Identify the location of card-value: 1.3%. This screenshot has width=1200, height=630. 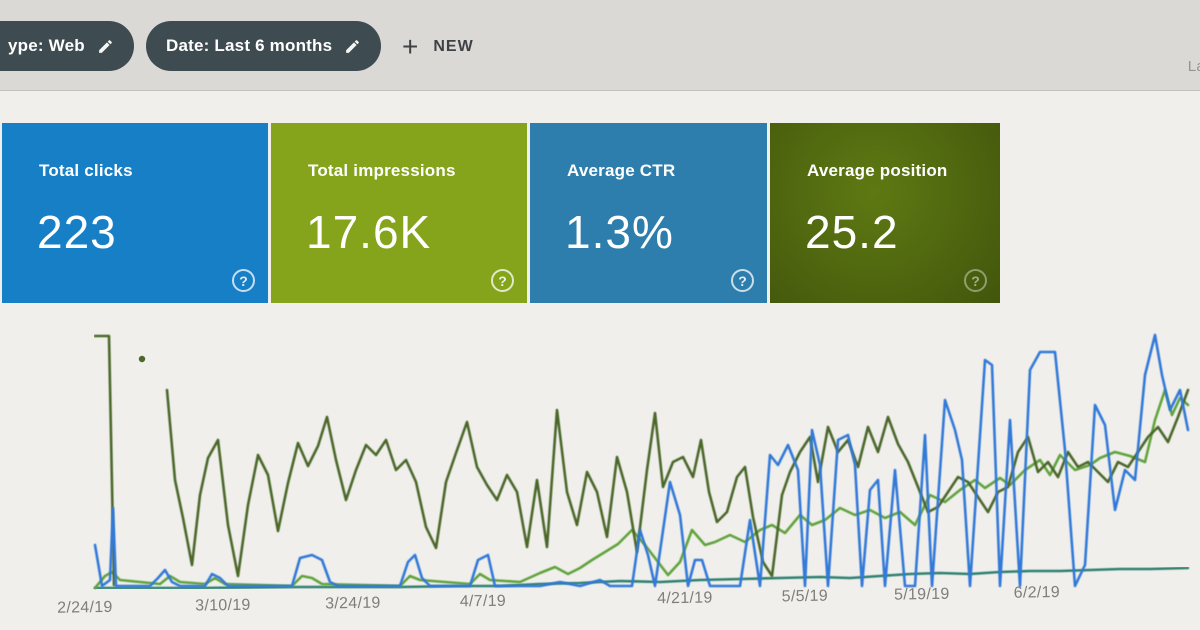
(619, 232).